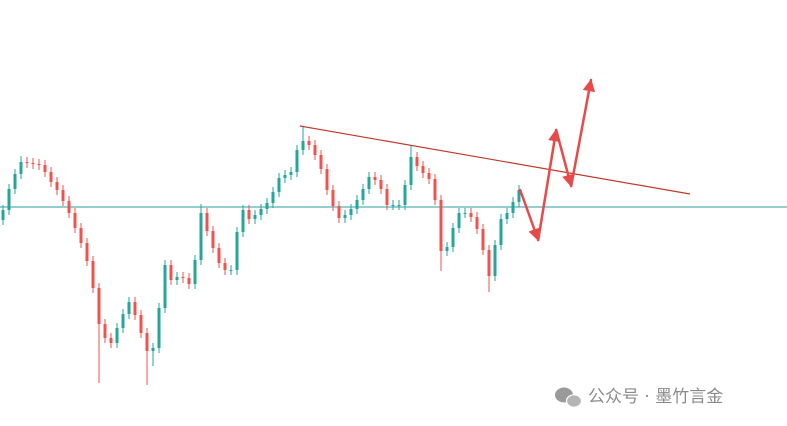  What do you see at coordinates (655, 397) in the screenshot?
I see `watermark: 公众号 · 墨竹言金` at bounding box center [655, 397].